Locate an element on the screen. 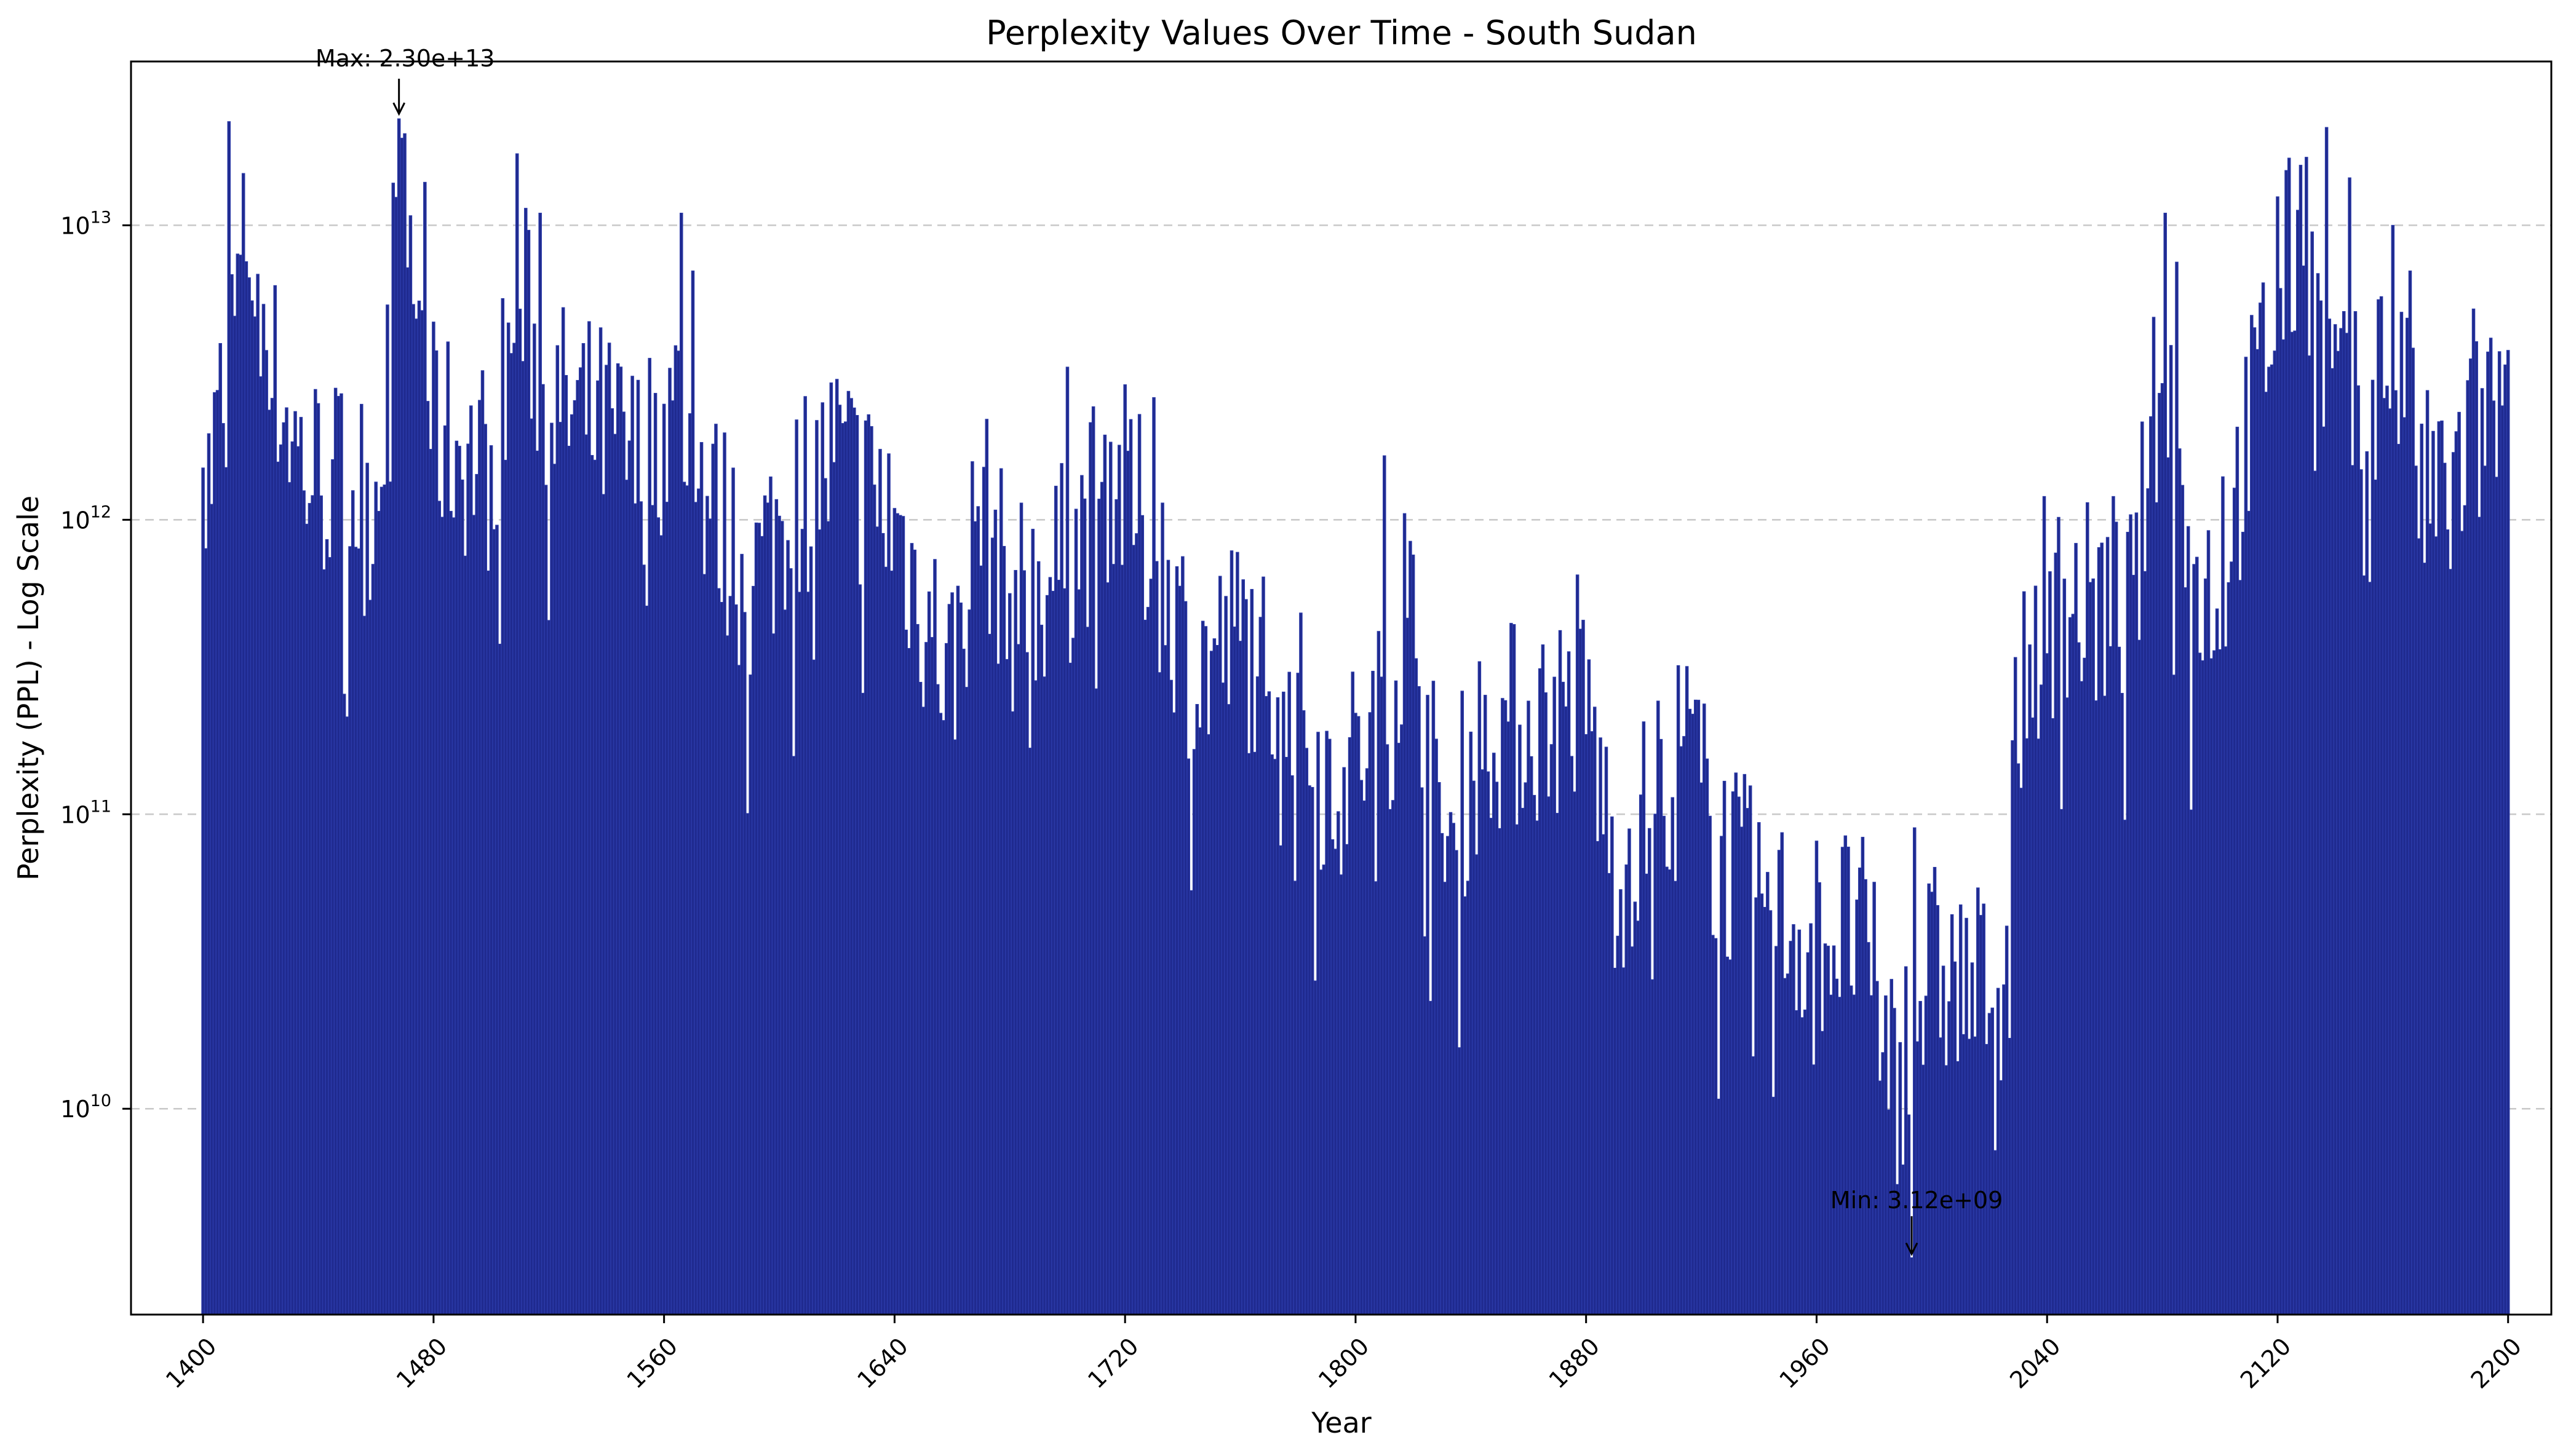 Image resolution: width=2563 pixels, height=1456 pixels. y-ticks: 1010 1011 1012 1013 is located at coordinates (95, 665).